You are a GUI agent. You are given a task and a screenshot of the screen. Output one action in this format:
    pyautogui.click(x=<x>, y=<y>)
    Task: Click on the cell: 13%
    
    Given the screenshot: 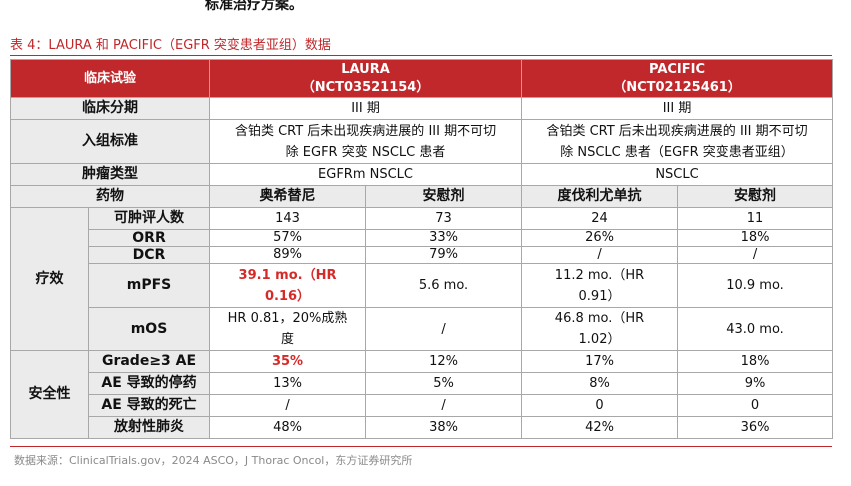 What is the action you would take?
    pyautogui.click(x=288, y=383)
    